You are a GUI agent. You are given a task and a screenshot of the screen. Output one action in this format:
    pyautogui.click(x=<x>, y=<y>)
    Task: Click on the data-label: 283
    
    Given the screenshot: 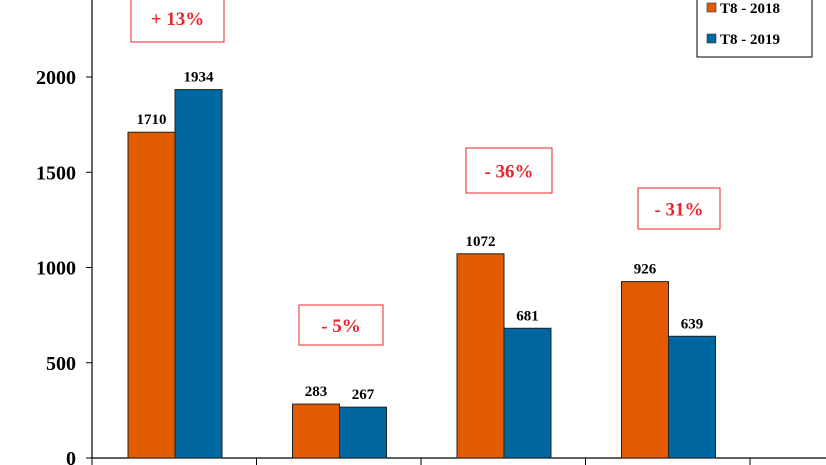 What is the action you would take?
    pyautogui.click(x=316, y=392)
    